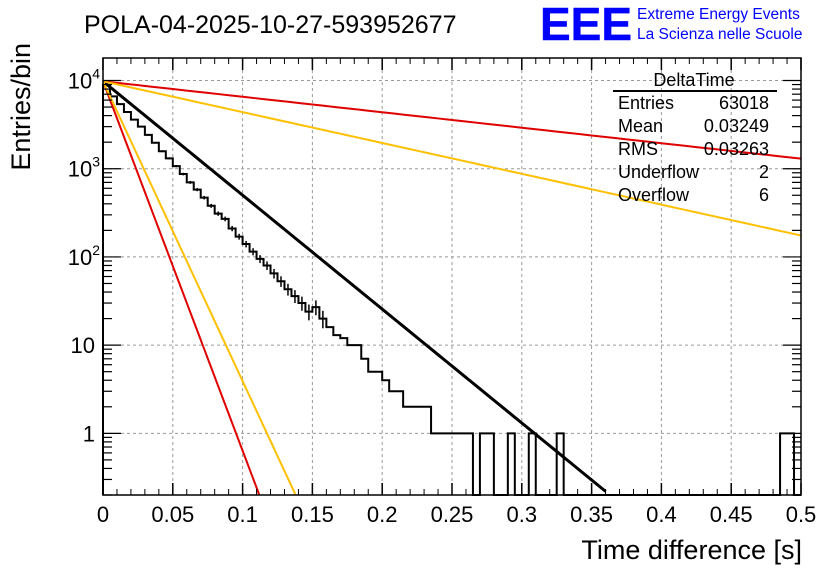 The height and width of the screenshot is (572, 836). Describe the element at coordinates (522, 514) in the screenshot. I see `x-tick-label: 0.3` at that location.